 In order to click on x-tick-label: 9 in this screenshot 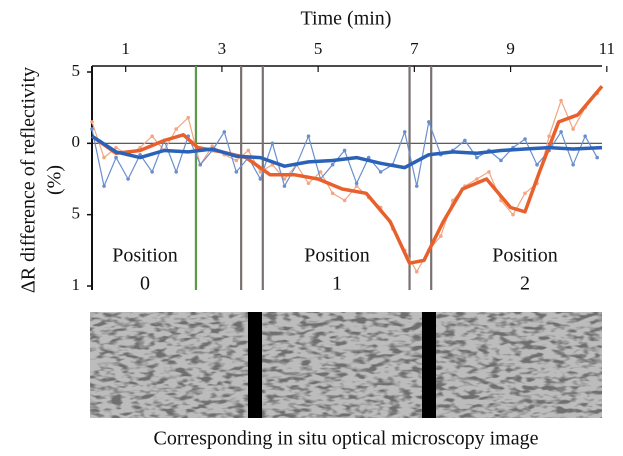, I will do `click(510, 48)`.